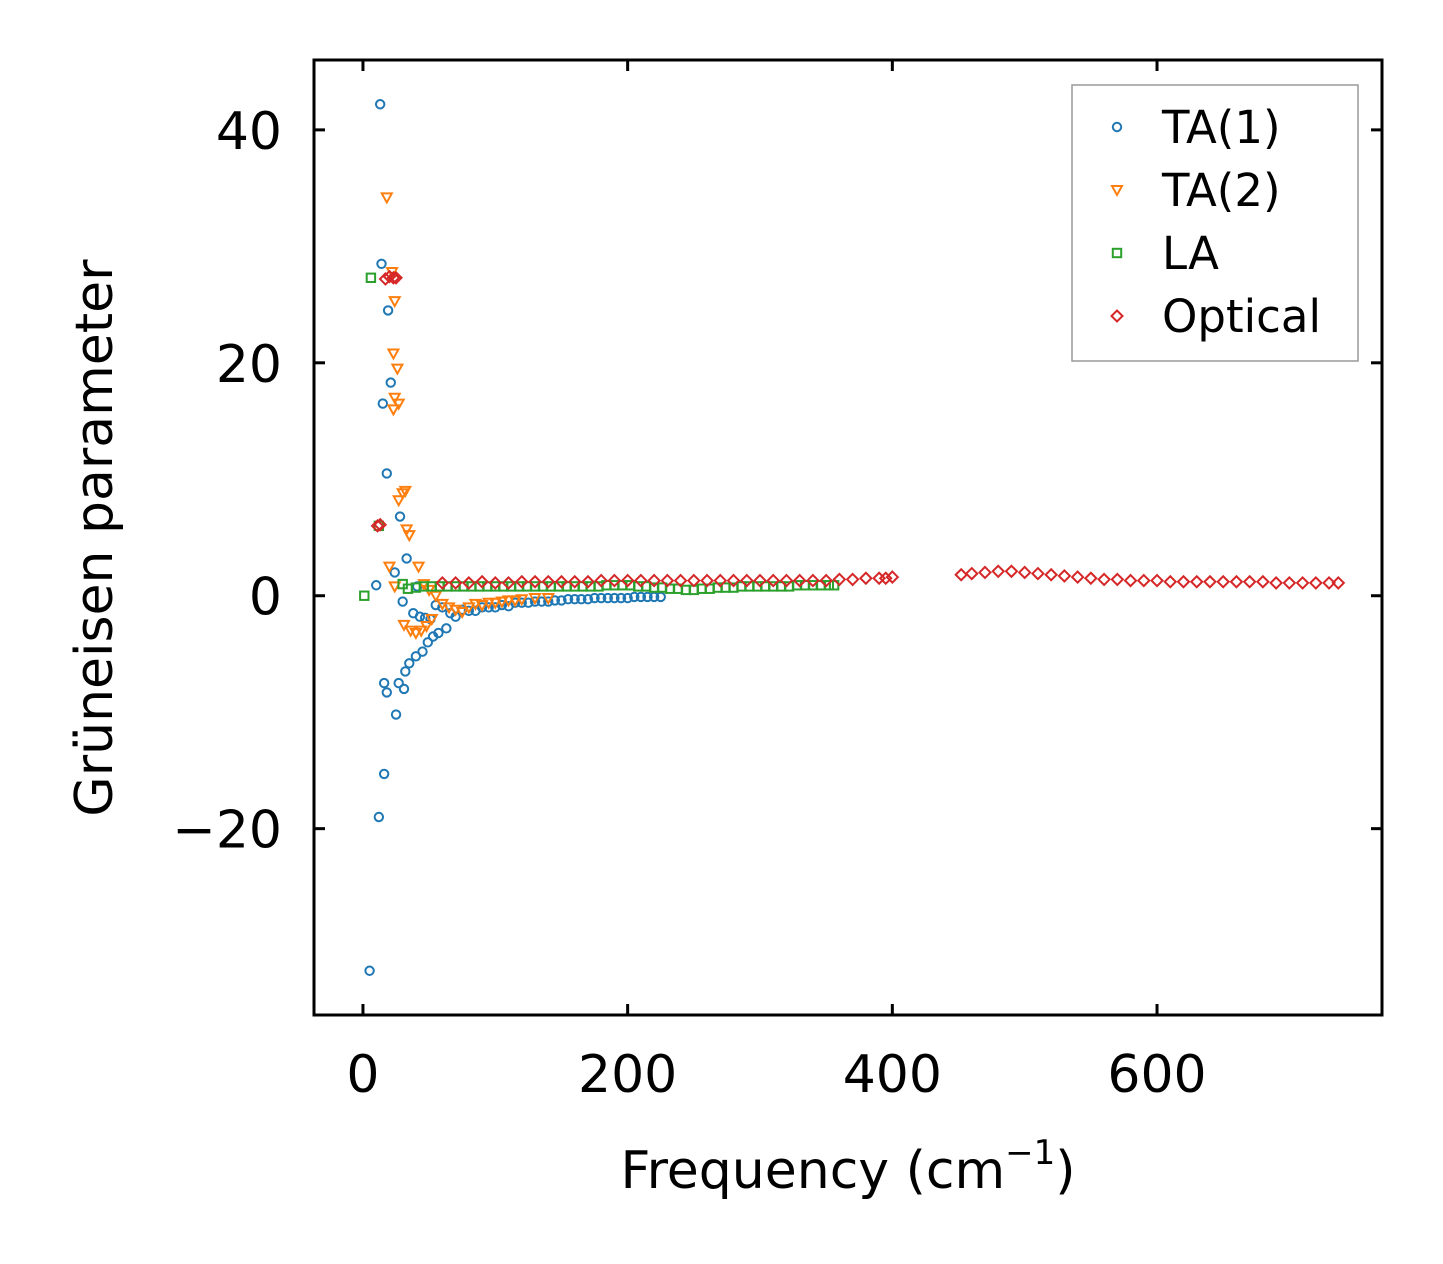 The image size is (1443, 1264). Describe the element at coordinates (265, 598) in the screenshot. I see `y-tick-label: 0` at that location.